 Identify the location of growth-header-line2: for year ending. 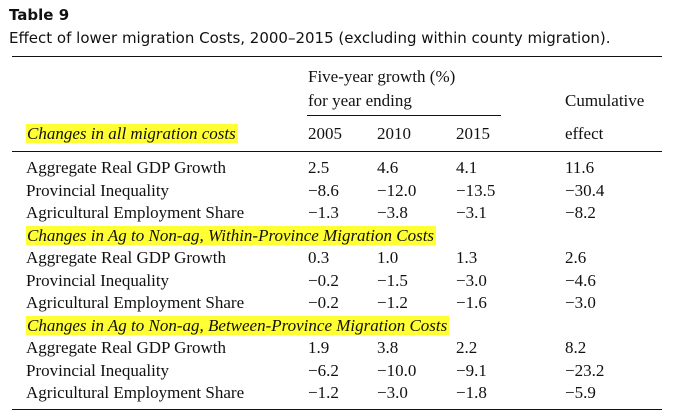
(360, 100).